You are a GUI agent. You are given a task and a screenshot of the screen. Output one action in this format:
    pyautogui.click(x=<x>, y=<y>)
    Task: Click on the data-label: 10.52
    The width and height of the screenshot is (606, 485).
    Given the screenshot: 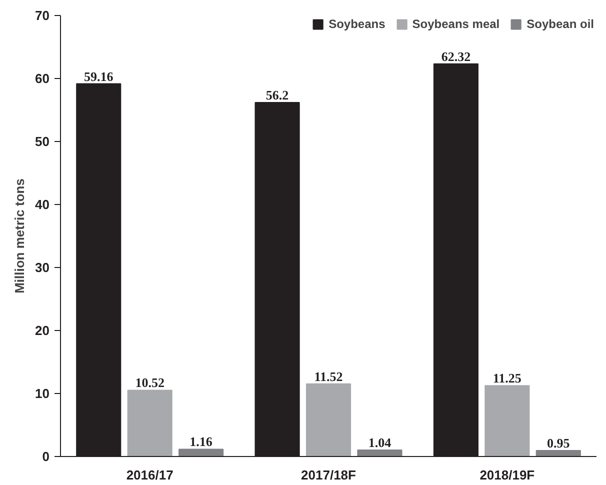 What is the action you would take?
    pyautogui.click(x=149, y=382)
    